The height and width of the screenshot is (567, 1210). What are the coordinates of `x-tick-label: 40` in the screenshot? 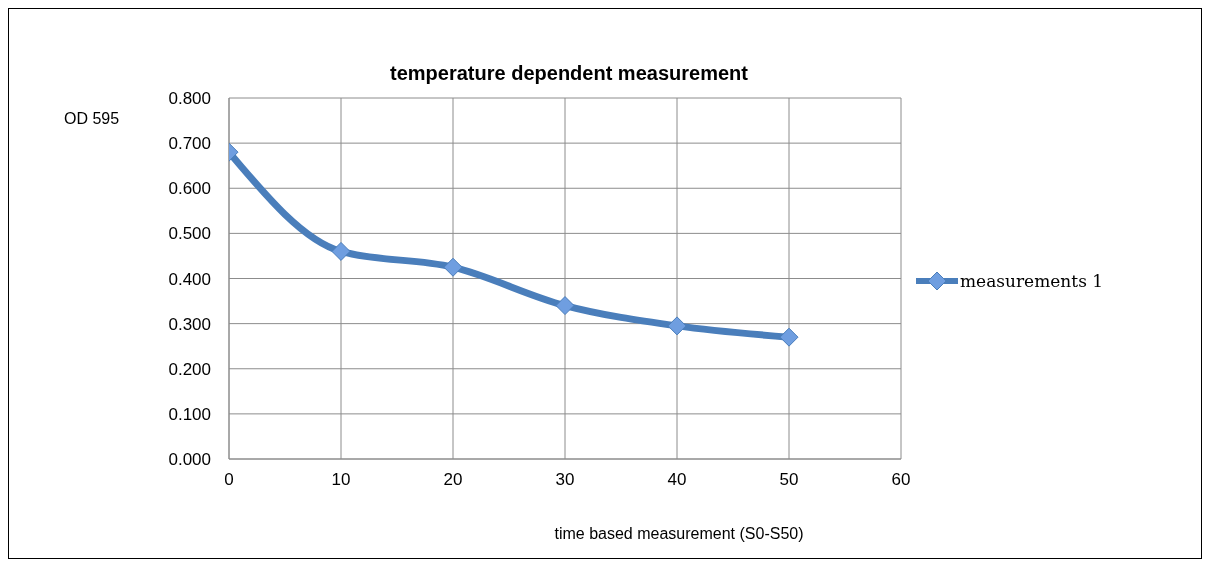 It's located at (677, 480).